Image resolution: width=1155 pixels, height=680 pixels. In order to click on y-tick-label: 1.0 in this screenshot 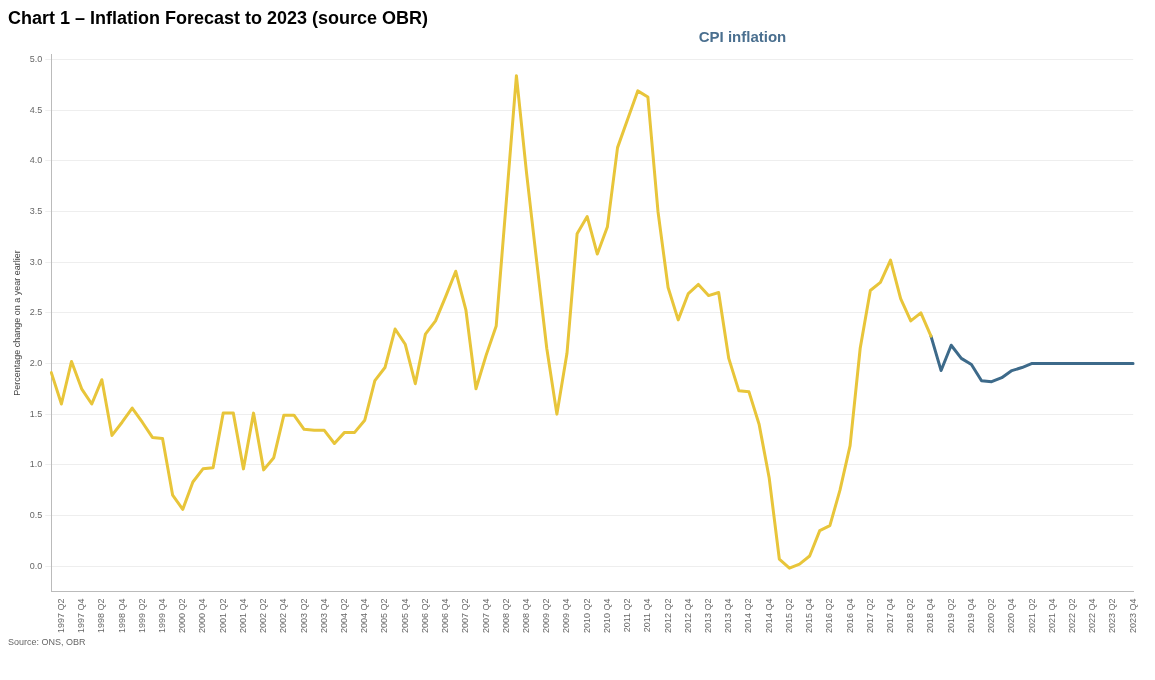, I will do `click(36, 464)`.